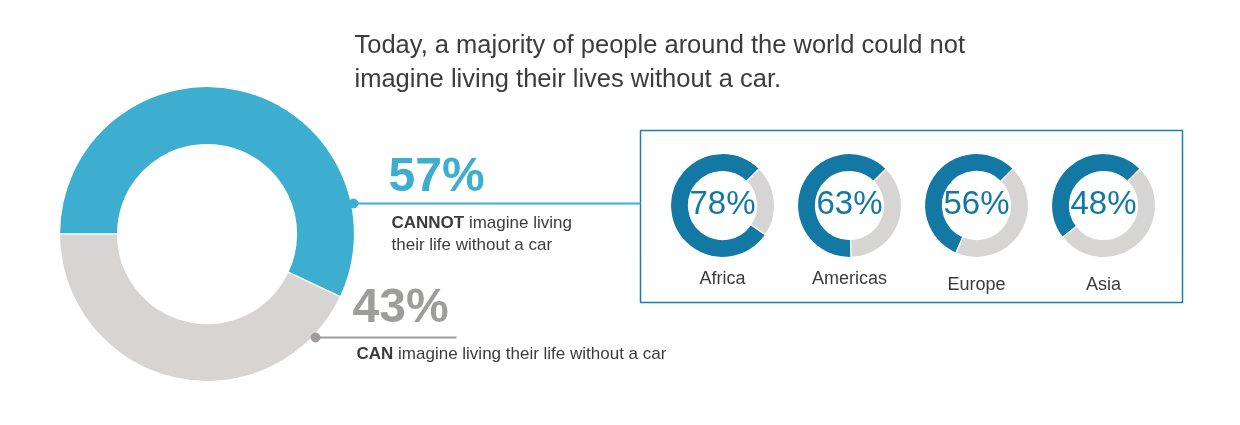  I want to click on data-label: 63%, so click(849, 202).